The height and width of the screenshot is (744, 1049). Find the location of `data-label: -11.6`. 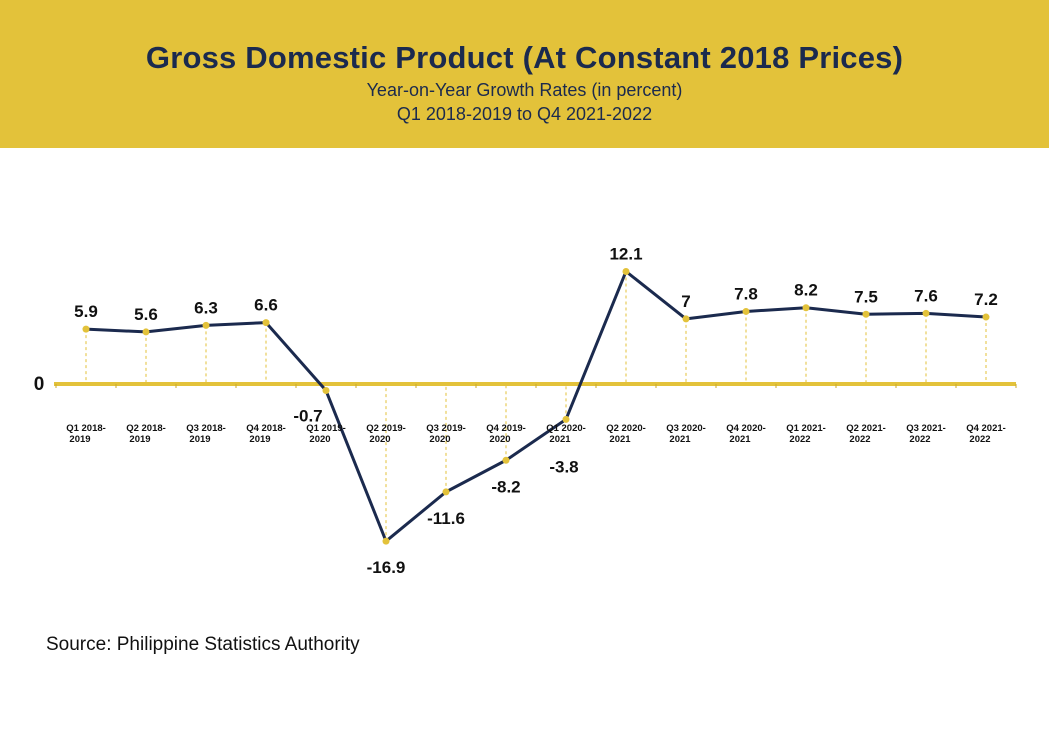

data-label: -11.6 is located at coordinates (446, 518).